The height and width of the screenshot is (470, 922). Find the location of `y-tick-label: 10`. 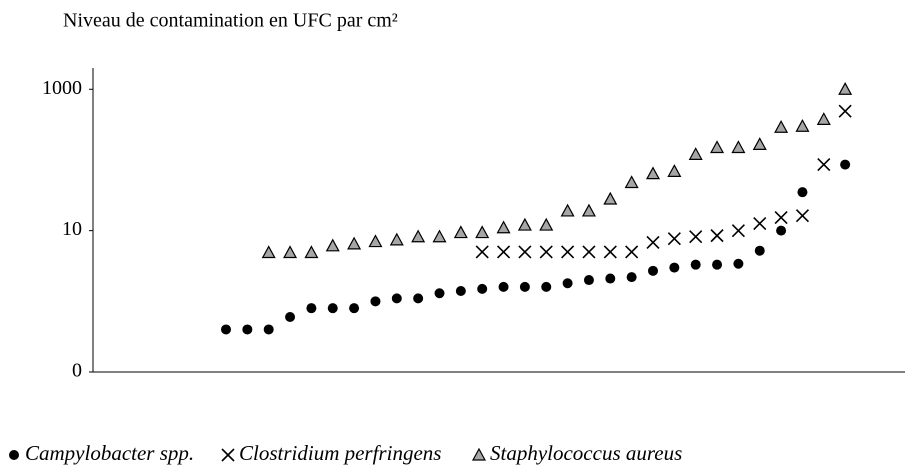

y-tick-label: 10 is located at coordinates (72, 229).